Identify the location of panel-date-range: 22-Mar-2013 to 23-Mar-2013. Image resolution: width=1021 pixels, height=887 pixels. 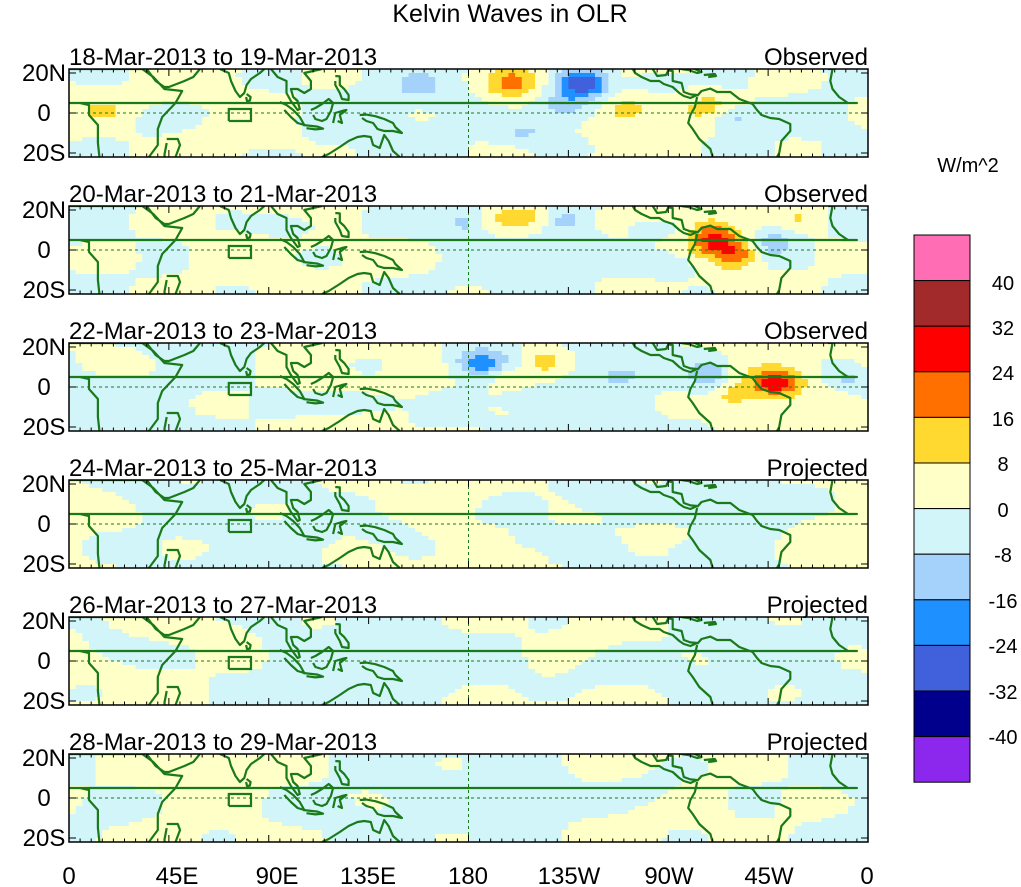
(223, 331).